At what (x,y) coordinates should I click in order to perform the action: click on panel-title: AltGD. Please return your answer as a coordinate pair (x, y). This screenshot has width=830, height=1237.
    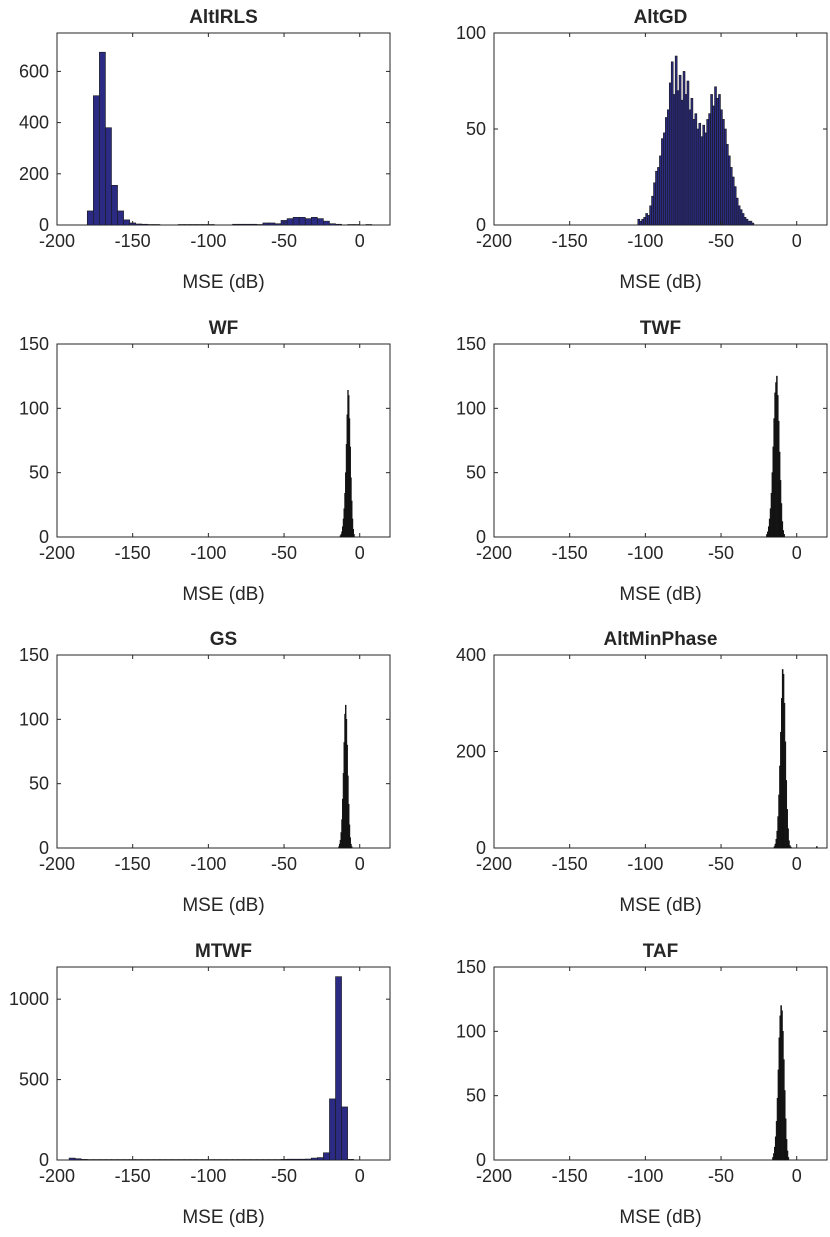
    Looking at the image, I should click on (661, 17).